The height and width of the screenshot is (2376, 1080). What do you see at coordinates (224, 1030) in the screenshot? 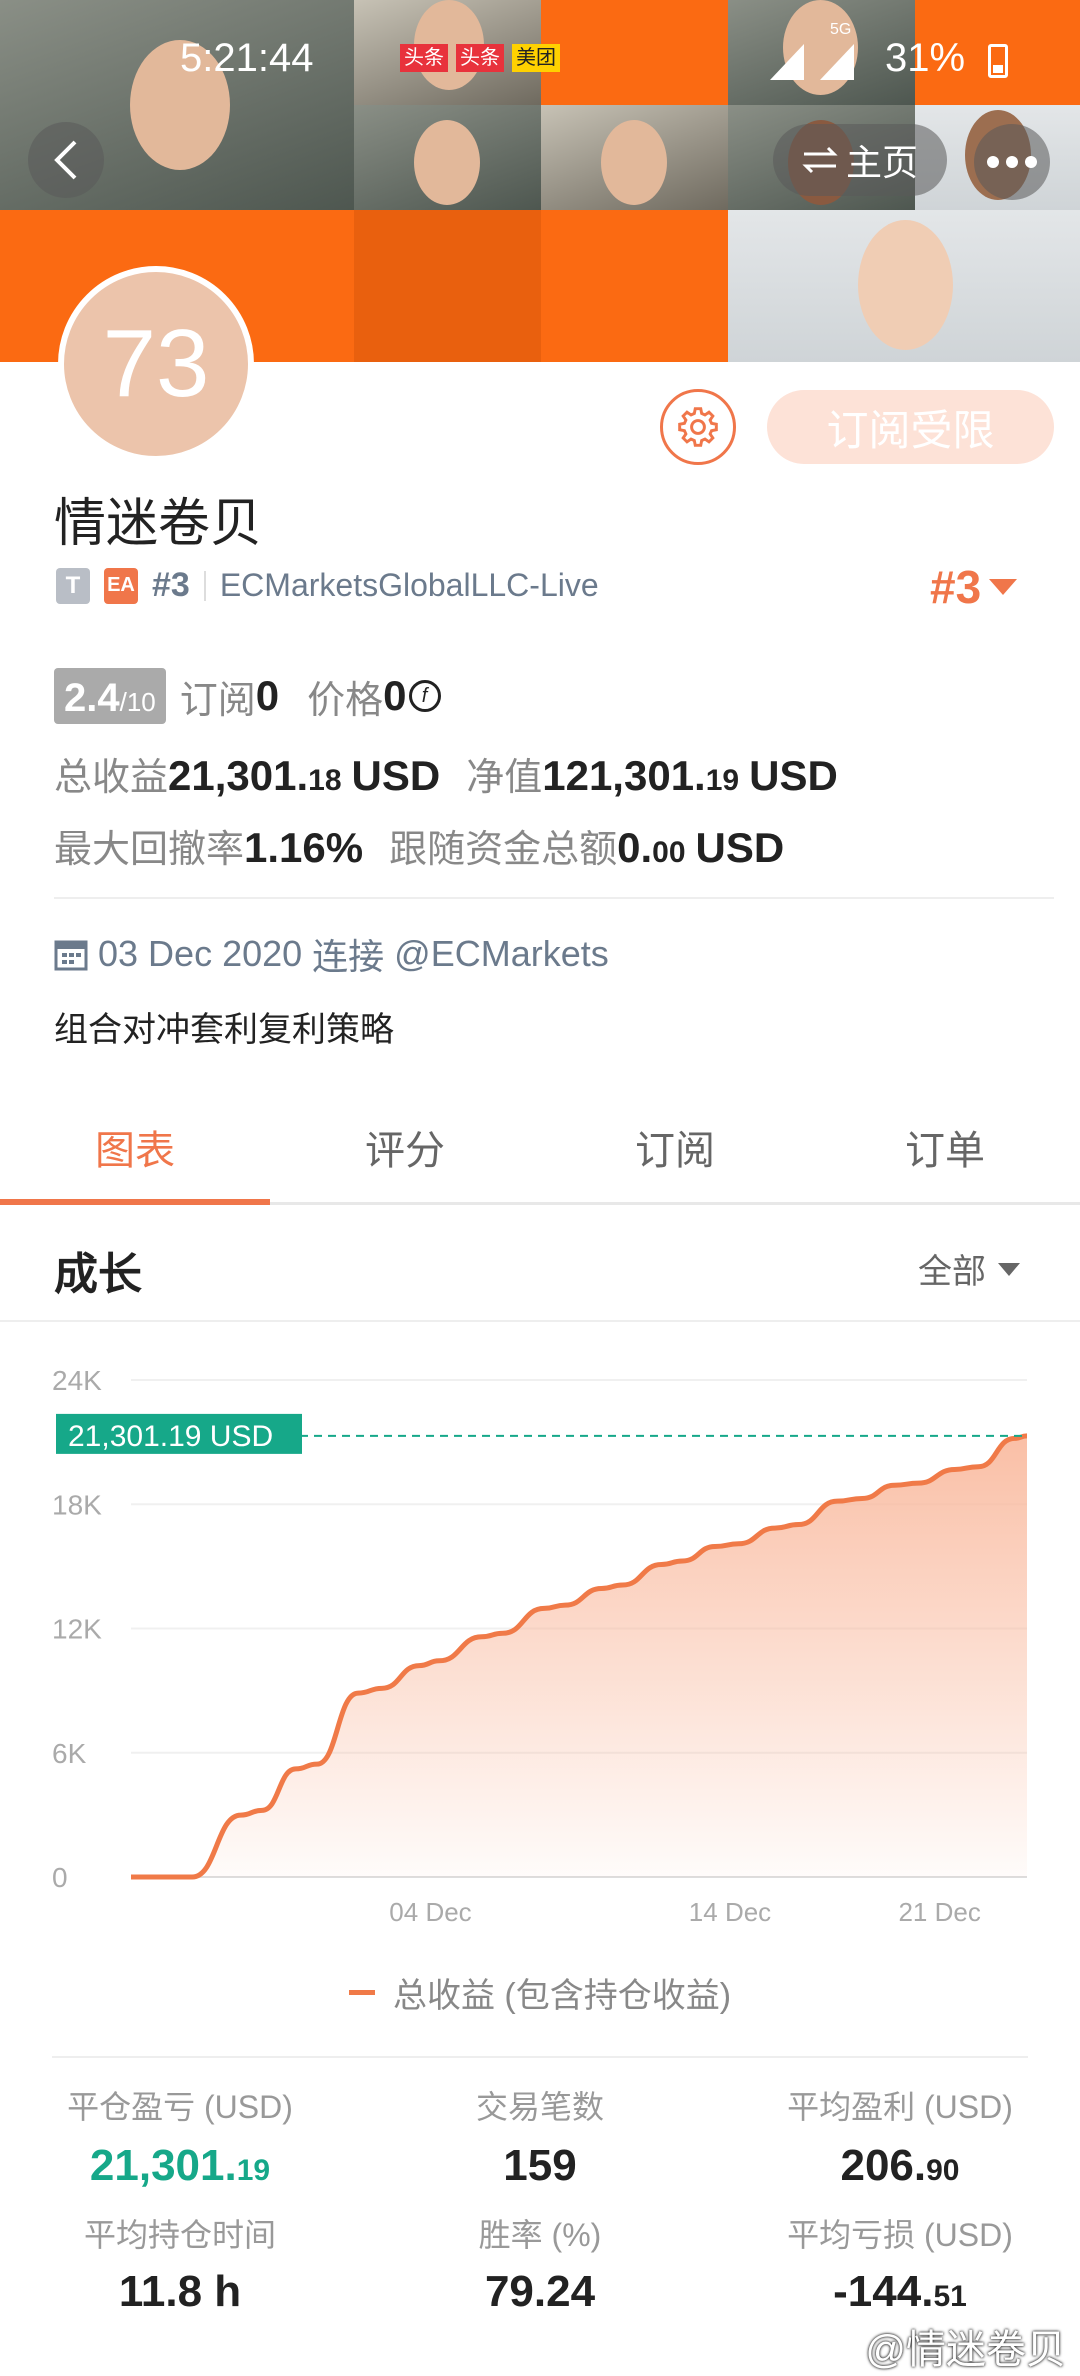
I see `strategy-description: 组合对冲套利复利策略` at bounding box center [224, 1030].